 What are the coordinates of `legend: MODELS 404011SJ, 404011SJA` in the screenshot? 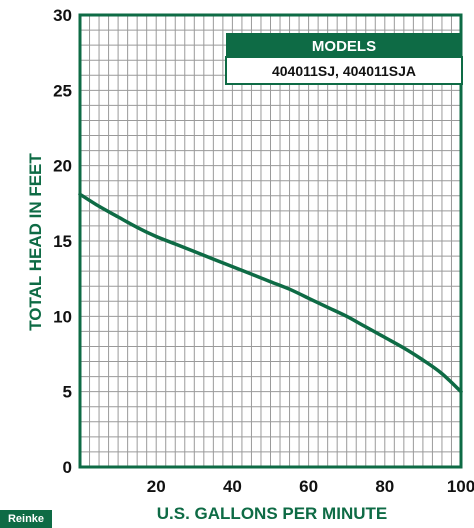 It's located at (344, 59).